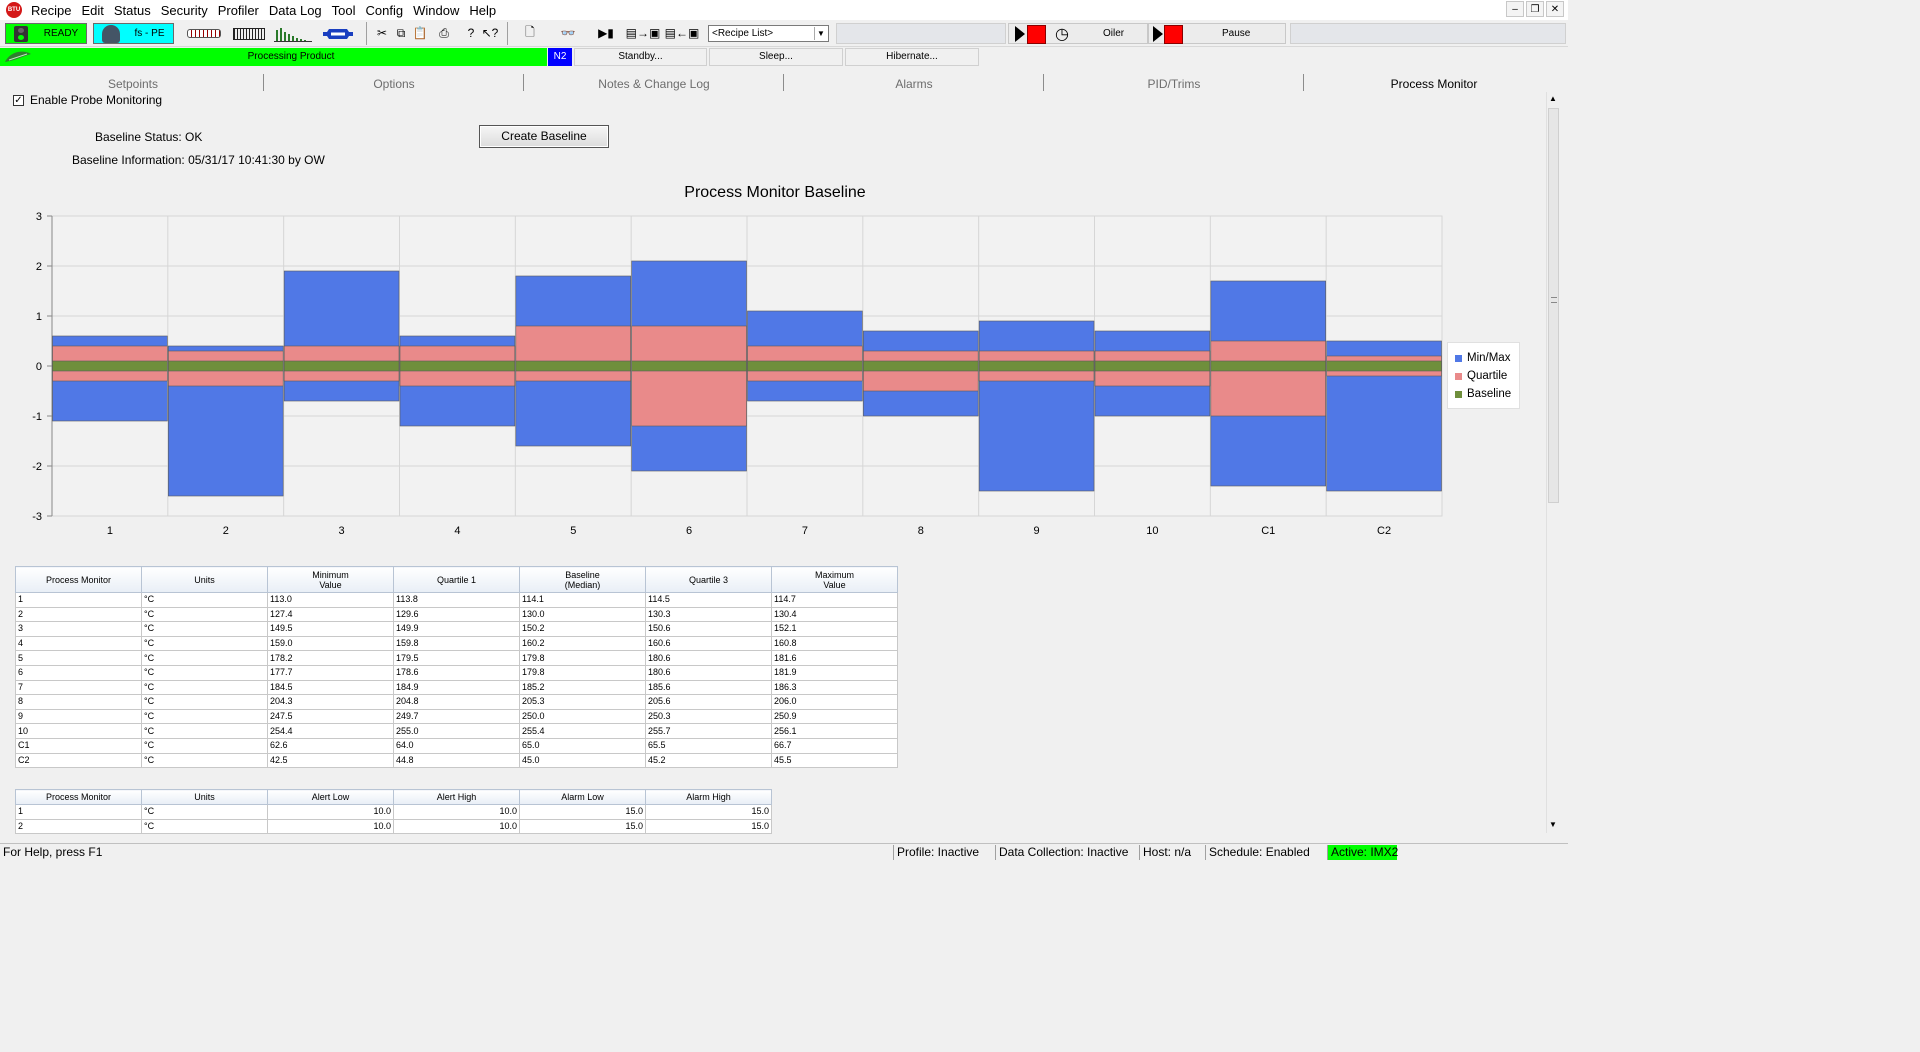  What do you see at coordinates (544, 136) in the screenshot?
I see `create-baseline-button: Create Baseline` at bounding box center [544, 136].